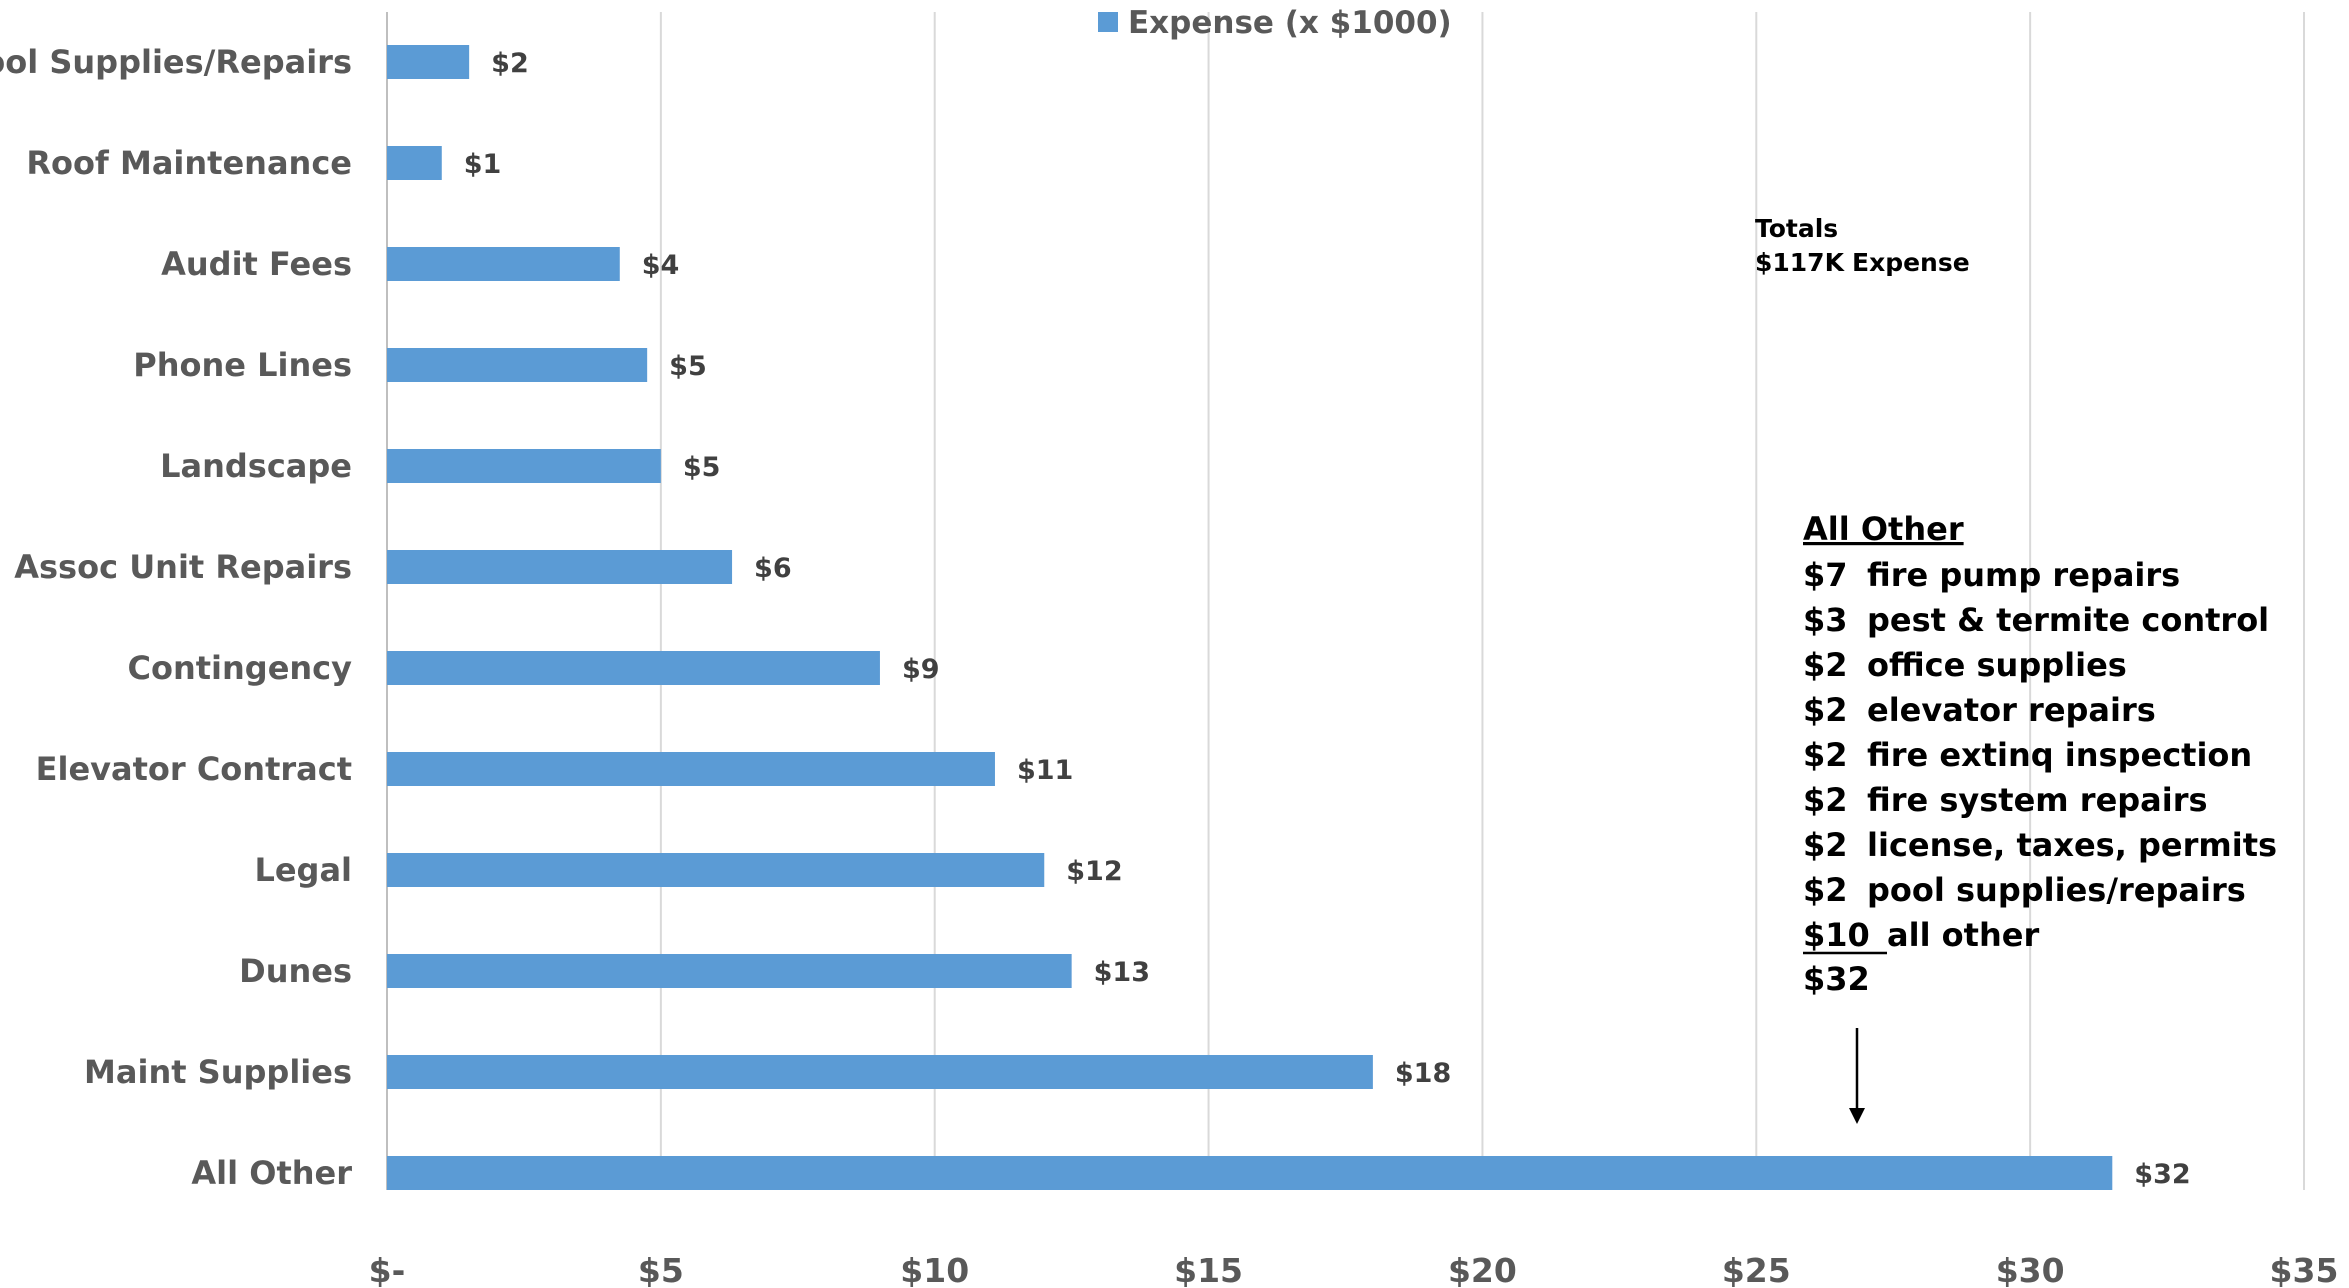  What do you see at coordinates (295, 971) in the screenshot?
I see `category-label: Dunes` at bounding box center [295, 971].